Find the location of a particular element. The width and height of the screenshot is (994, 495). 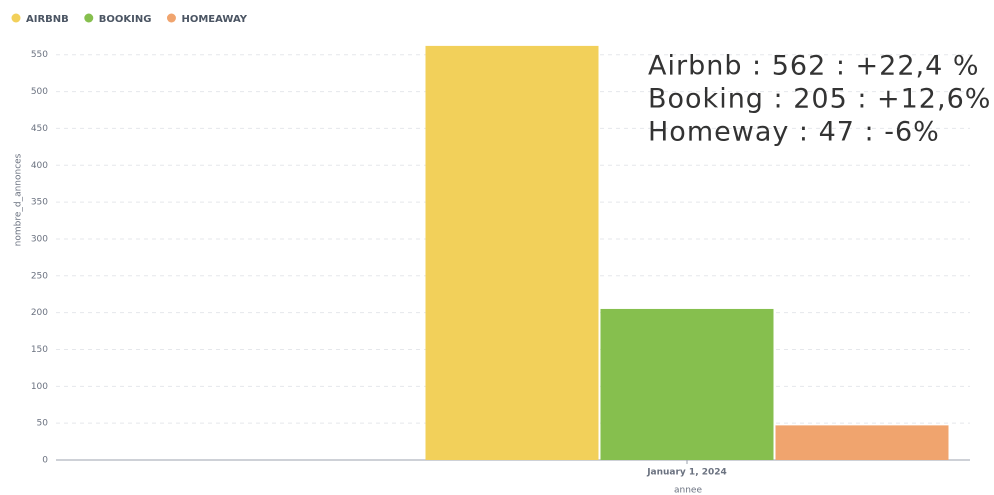

y-tick-label: 400 is located at coordinates (39, 166).